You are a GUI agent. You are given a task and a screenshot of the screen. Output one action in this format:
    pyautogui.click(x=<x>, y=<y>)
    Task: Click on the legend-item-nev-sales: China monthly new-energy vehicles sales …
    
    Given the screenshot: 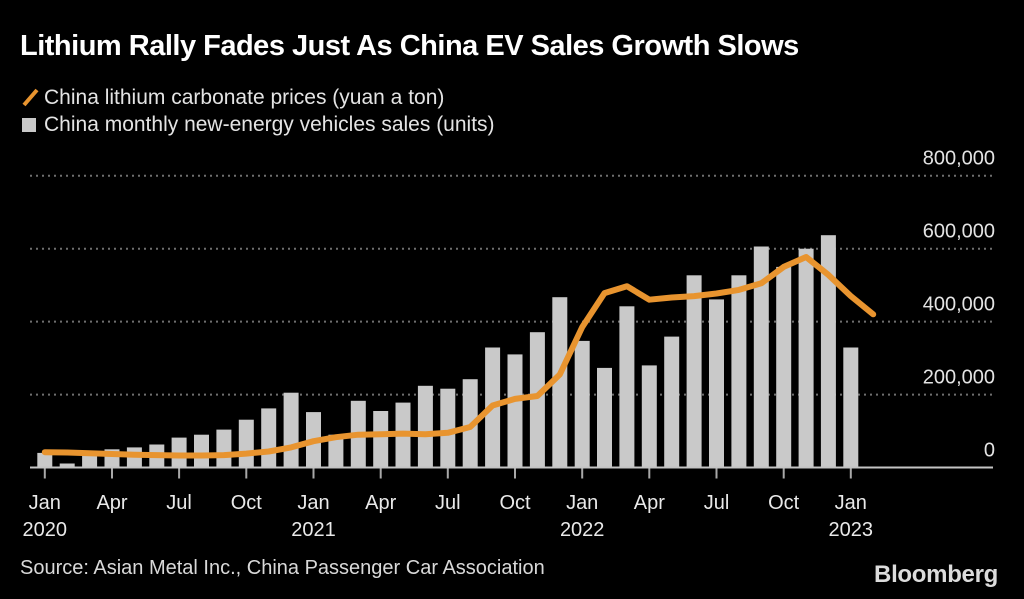 What is the action you would take?
    pyautogui.click(x=257, y=124)
    